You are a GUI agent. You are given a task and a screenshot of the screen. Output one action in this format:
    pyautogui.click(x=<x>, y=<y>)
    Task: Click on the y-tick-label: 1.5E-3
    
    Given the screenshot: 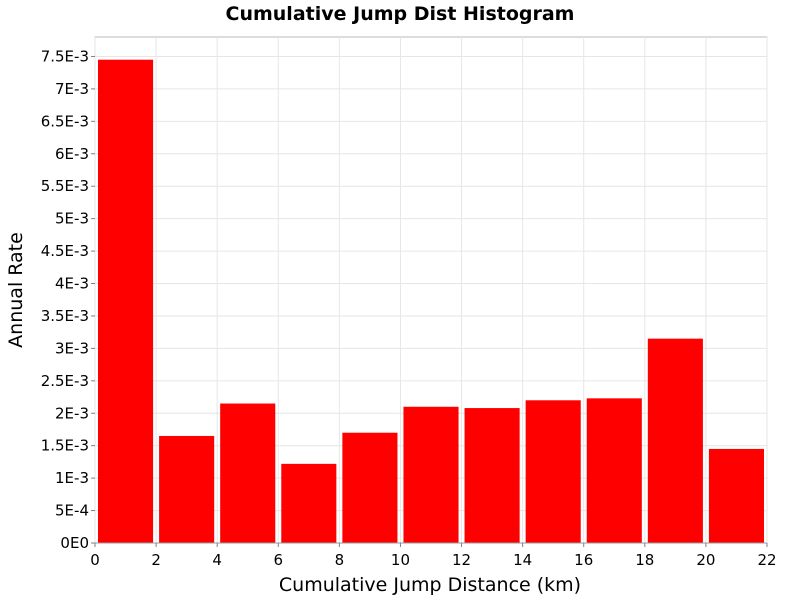 What is the action you would take?
    pyautogui.click(x=65, y=446)
    